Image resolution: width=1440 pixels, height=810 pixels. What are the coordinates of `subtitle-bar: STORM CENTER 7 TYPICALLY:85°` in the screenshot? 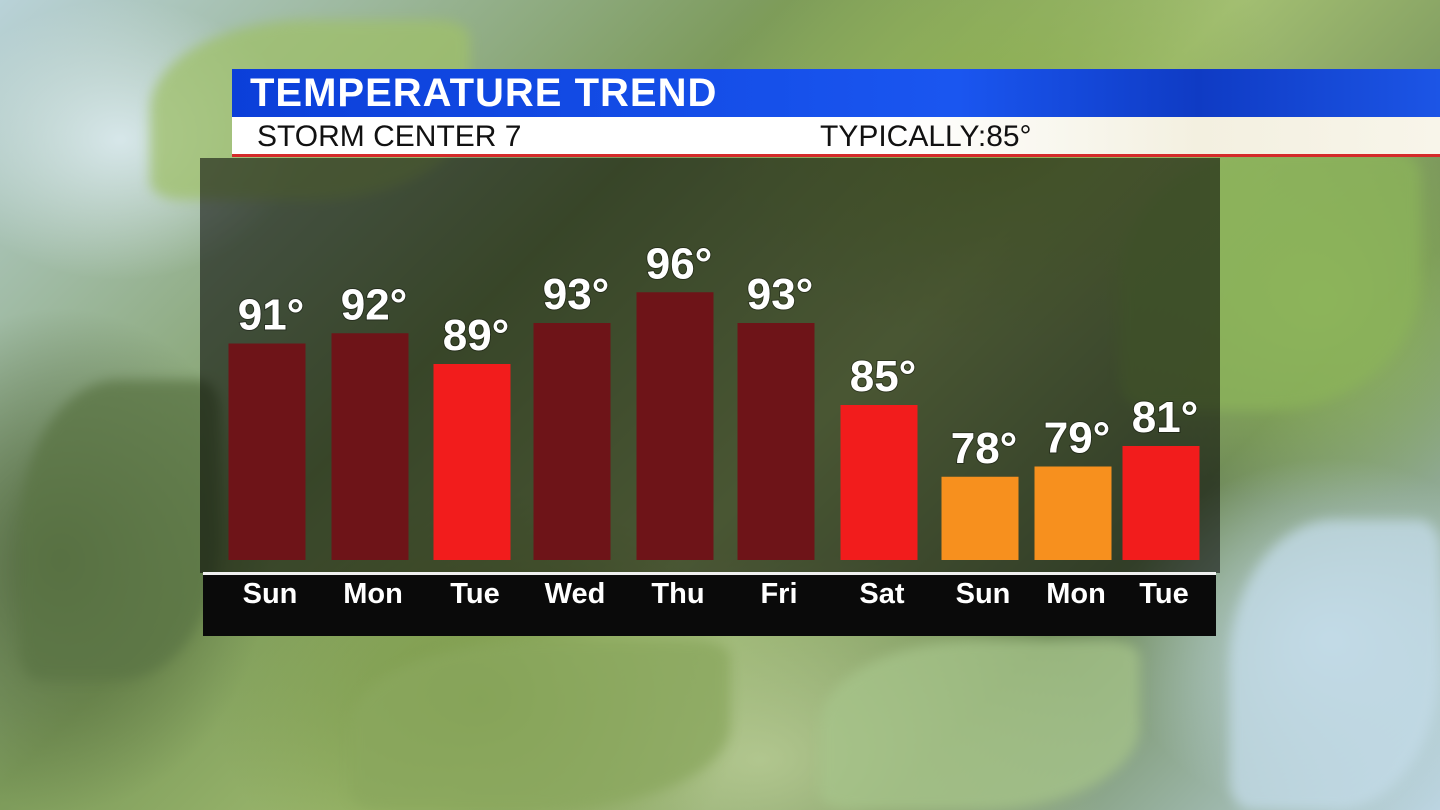 It's located at (836, 137).